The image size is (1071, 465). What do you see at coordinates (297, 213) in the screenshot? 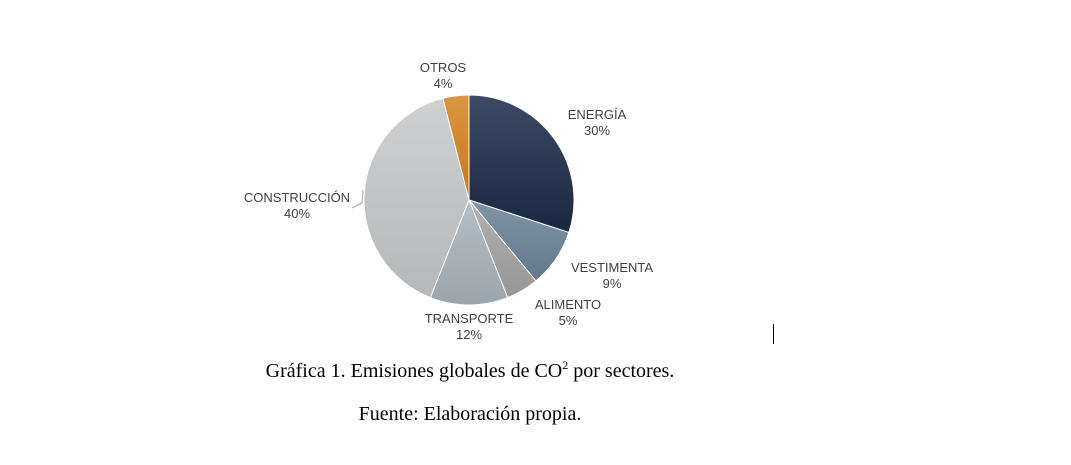
I see `slice-value-construcción: 40%` at bounding box center [297, 213].